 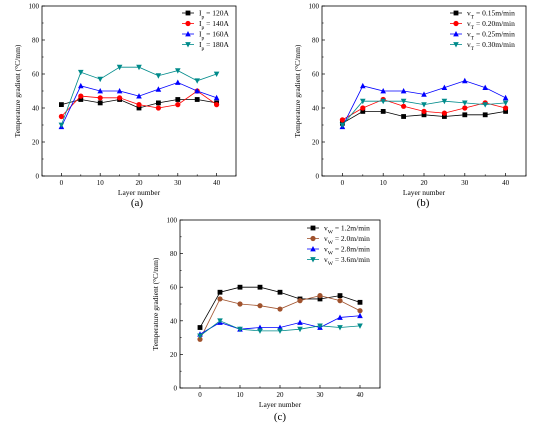 What do you see at coordinates (491, 46) in the screenshot?
I see `legend-label: vT = 0.30m/min` at bounding box center [491, 46].